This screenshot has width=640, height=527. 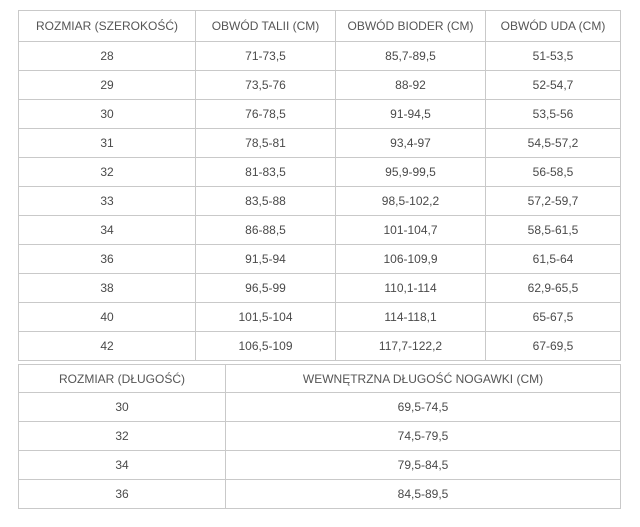 I want to click on column-header-rozmiar-szerokosc: ROZMIAR (SZEROKOŚĆ), so click(x=107, y=26).